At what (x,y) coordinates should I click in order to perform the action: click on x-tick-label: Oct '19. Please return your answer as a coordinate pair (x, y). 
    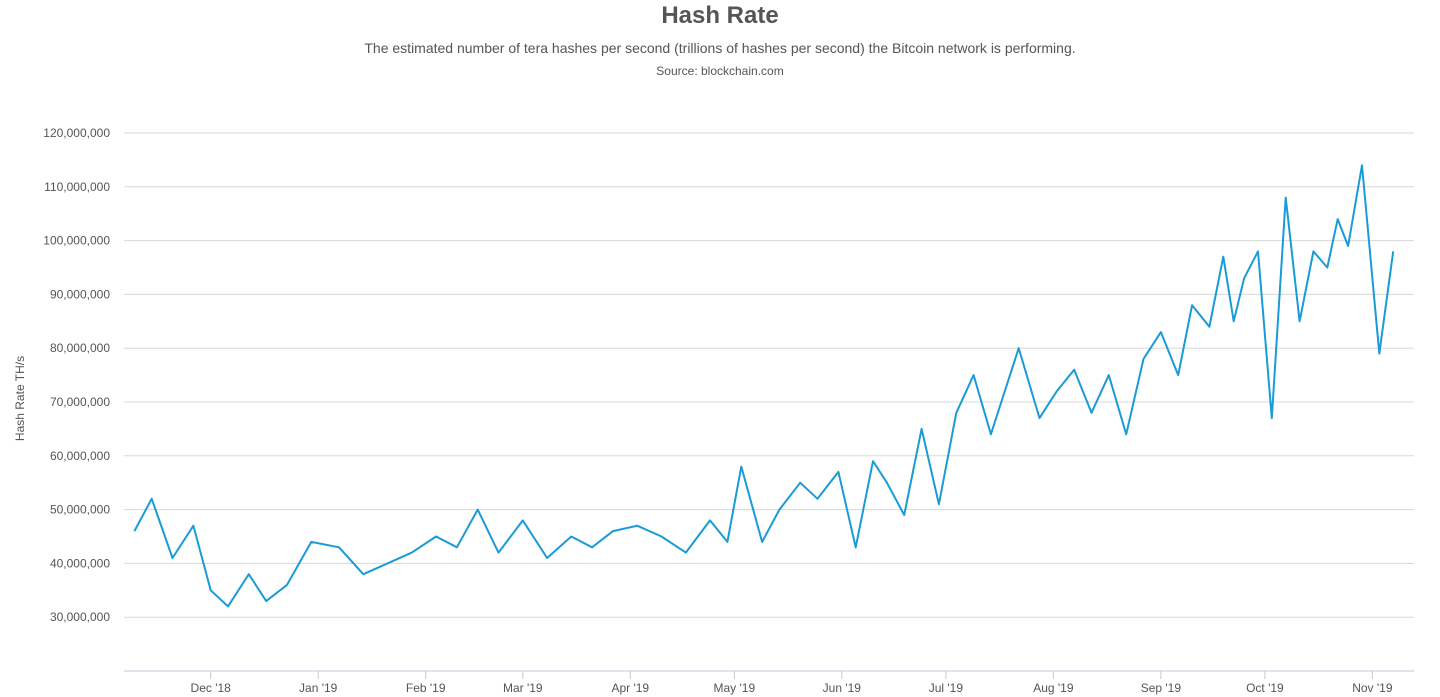
    Looking at the image, I should click on (1265, 688).